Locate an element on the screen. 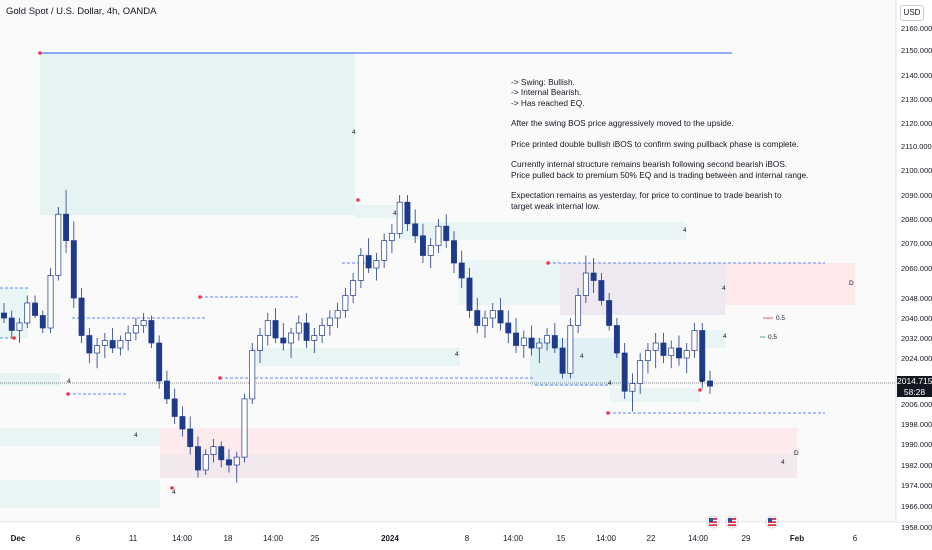 This screenshot has height=550, width=932. zone-timeframe-label: D is located at coordinates (796, 453).